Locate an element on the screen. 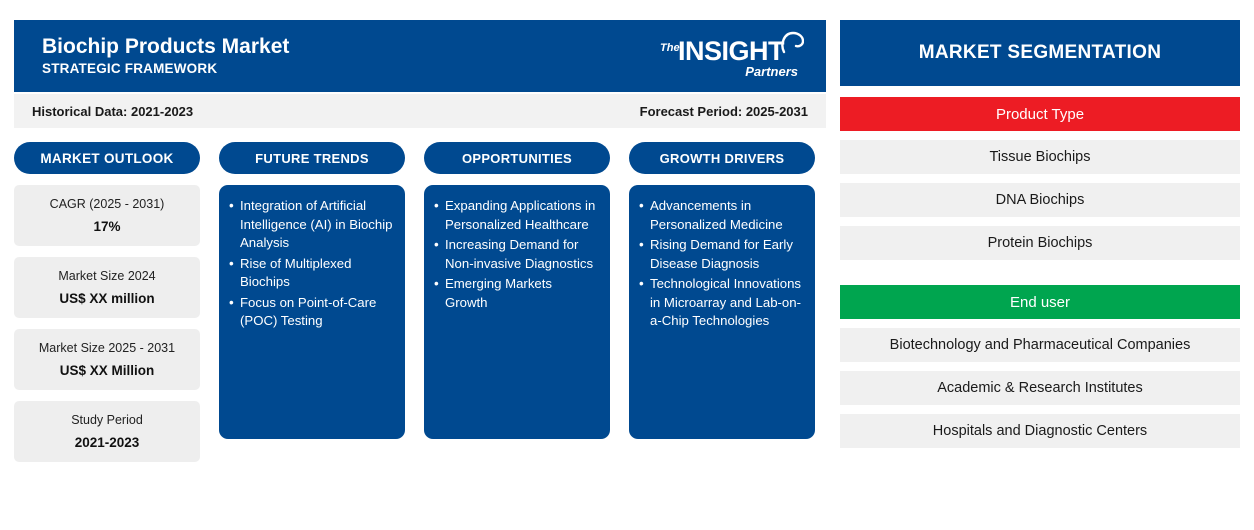 The image size is (1254, 530). segmentation-item-hospitals-diagnostic: Hospitals and Diagnostic Centers is located at coordinates (1040, 431).